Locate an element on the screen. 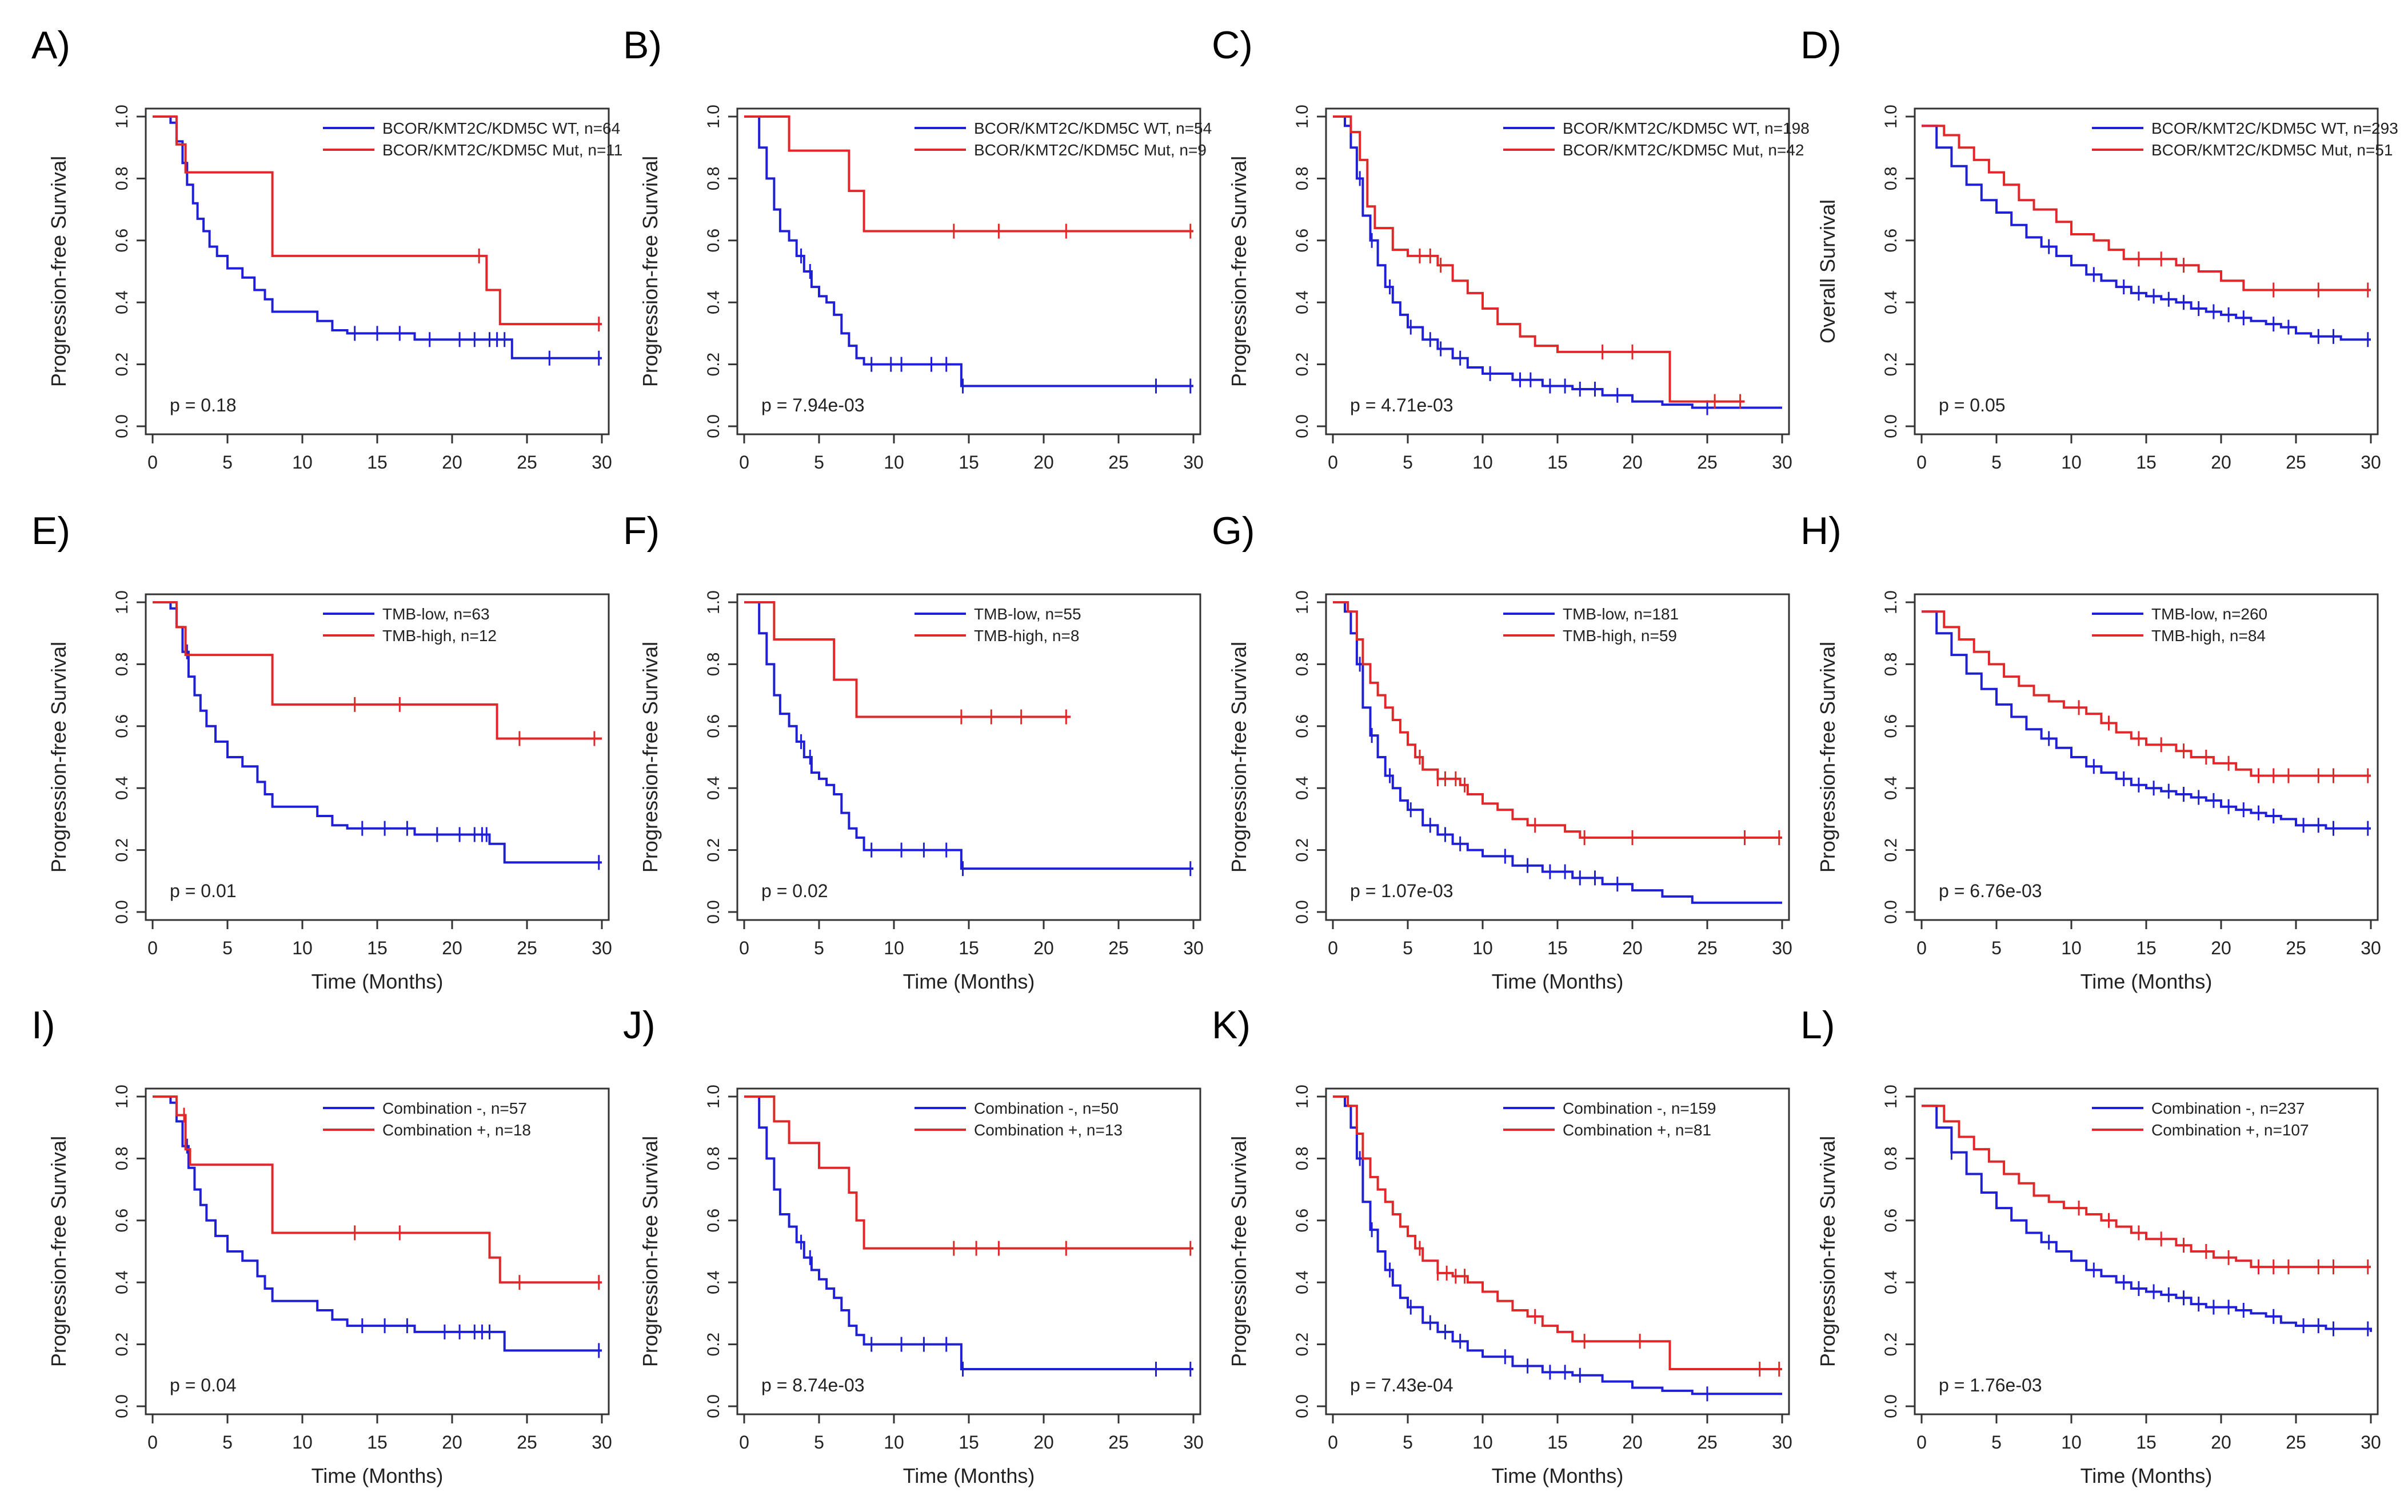 The image size is (2408, 1512). legend-label: TMB-high, n=12 is located at coordinates (439, 636).